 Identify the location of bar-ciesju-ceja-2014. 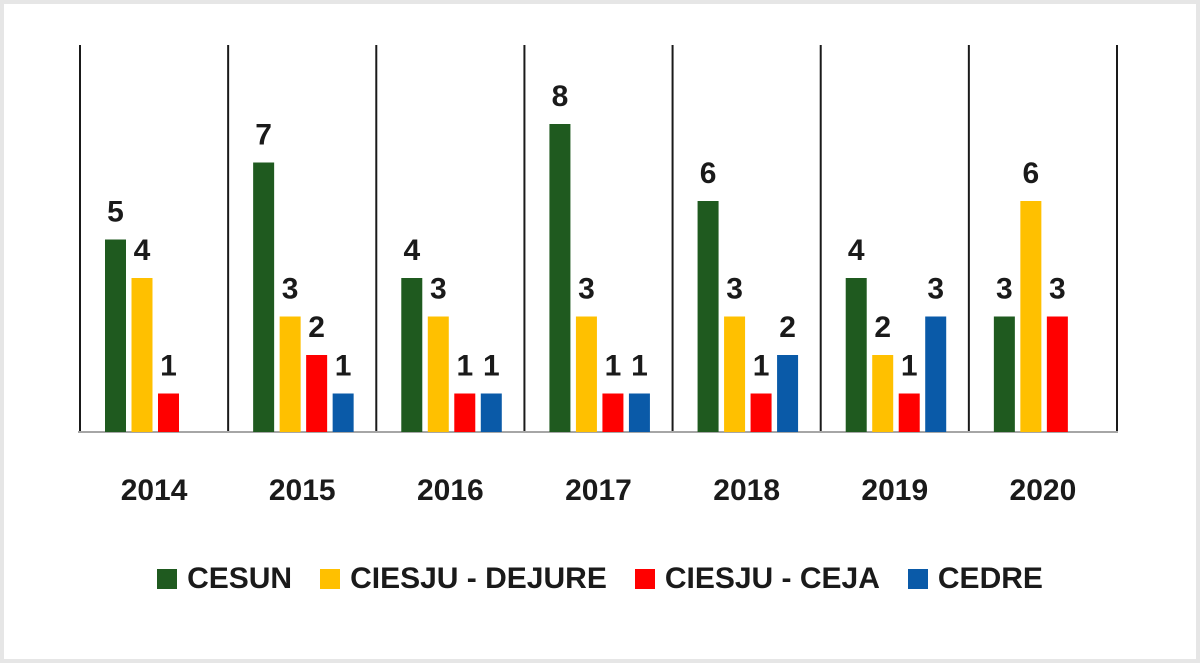
(168, 412).